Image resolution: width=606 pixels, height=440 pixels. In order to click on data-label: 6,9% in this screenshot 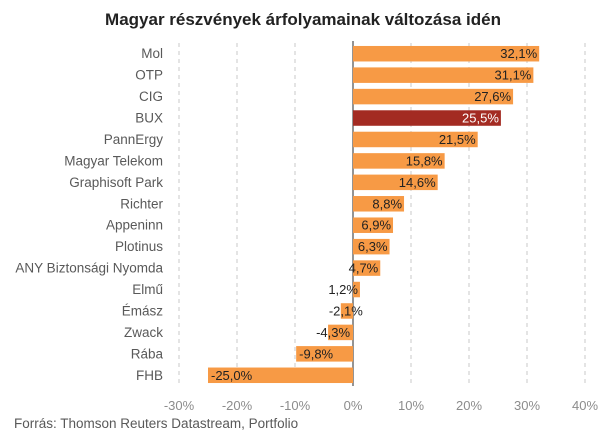, I will do `click(376, 225)`.